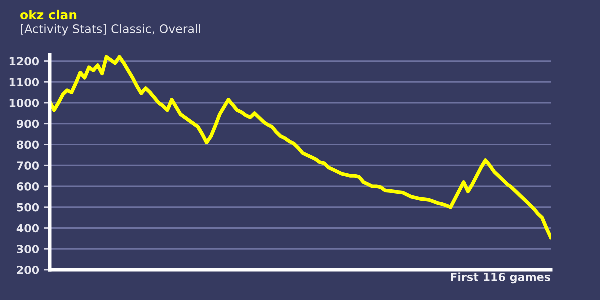  I want to click on chart-subtitle: [Activity Stats] Classic, Overall, so click(110, 30).